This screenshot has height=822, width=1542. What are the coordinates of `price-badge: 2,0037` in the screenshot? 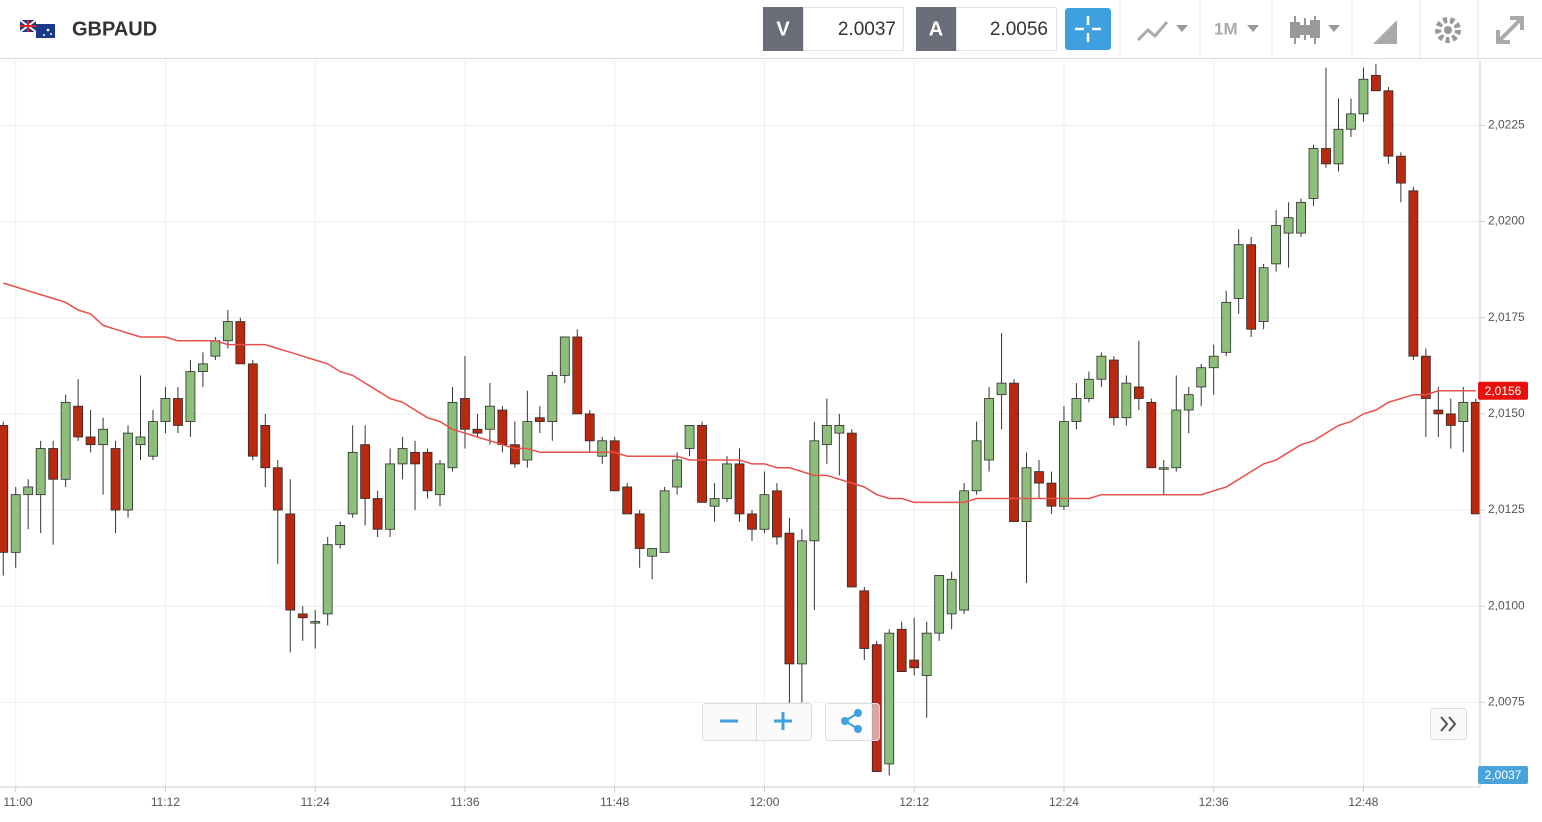 It's located at (1503, 775).